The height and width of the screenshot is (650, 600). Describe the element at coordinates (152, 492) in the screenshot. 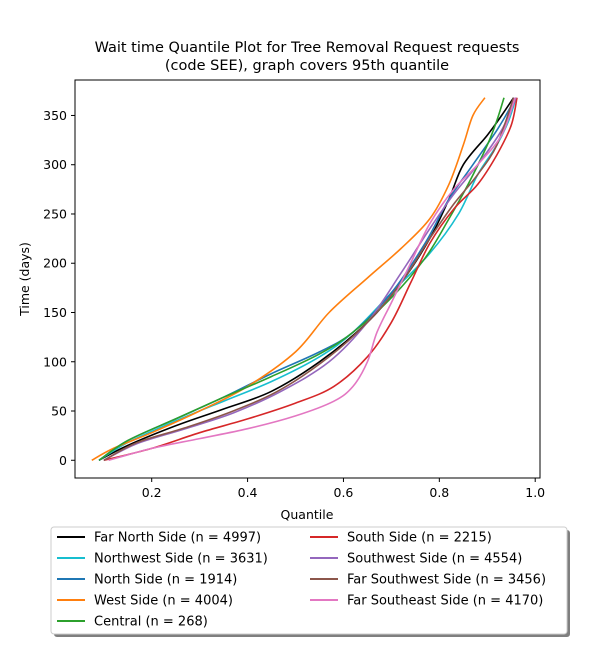

I see `x-tick-label: 0.2` at that location.